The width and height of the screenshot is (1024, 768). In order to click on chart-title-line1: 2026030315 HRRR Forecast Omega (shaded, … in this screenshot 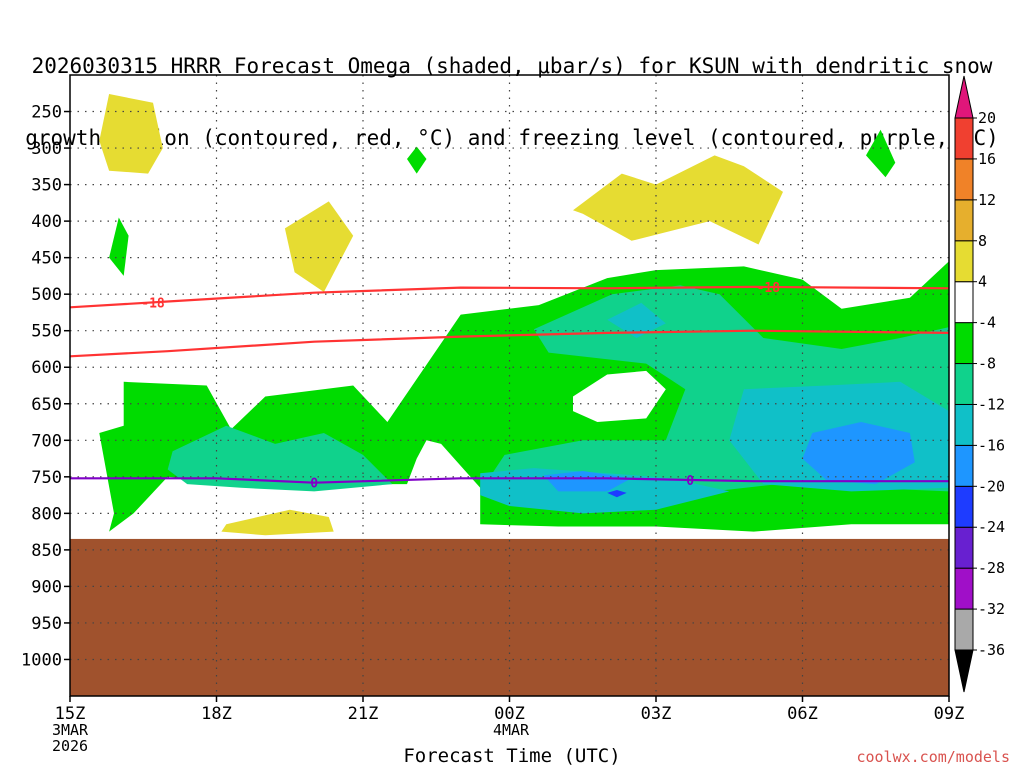, I will do `click(512, 66)`.